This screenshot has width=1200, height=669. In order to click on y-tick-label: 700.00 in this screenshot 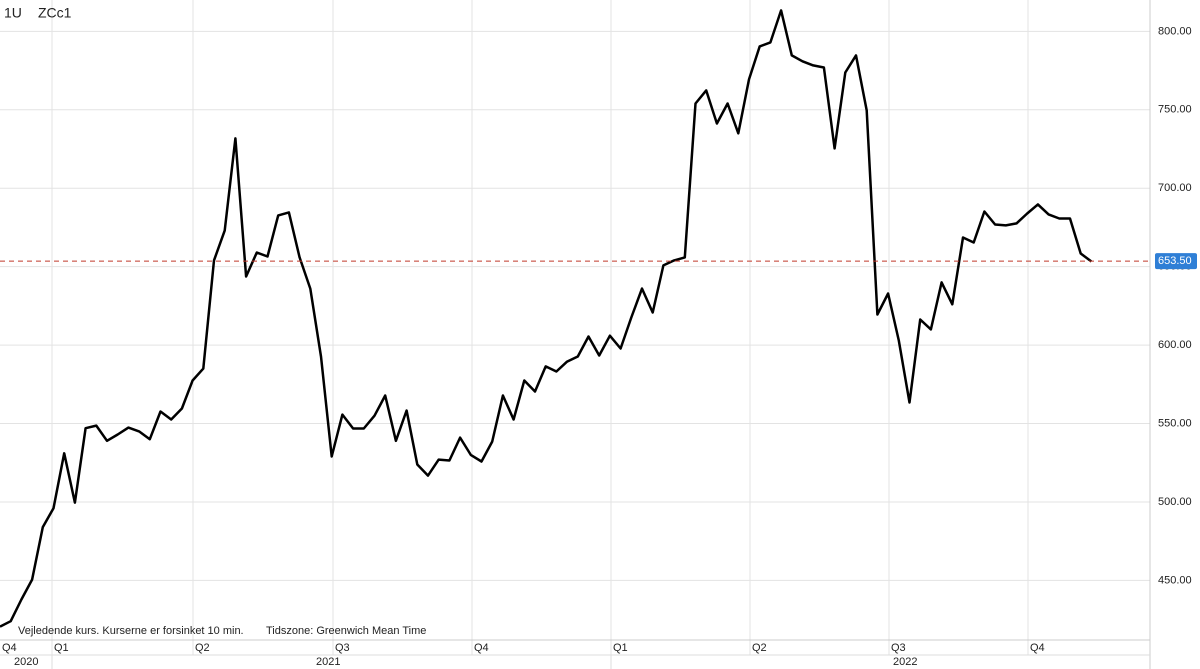, I will do `click(1175, 188)`.